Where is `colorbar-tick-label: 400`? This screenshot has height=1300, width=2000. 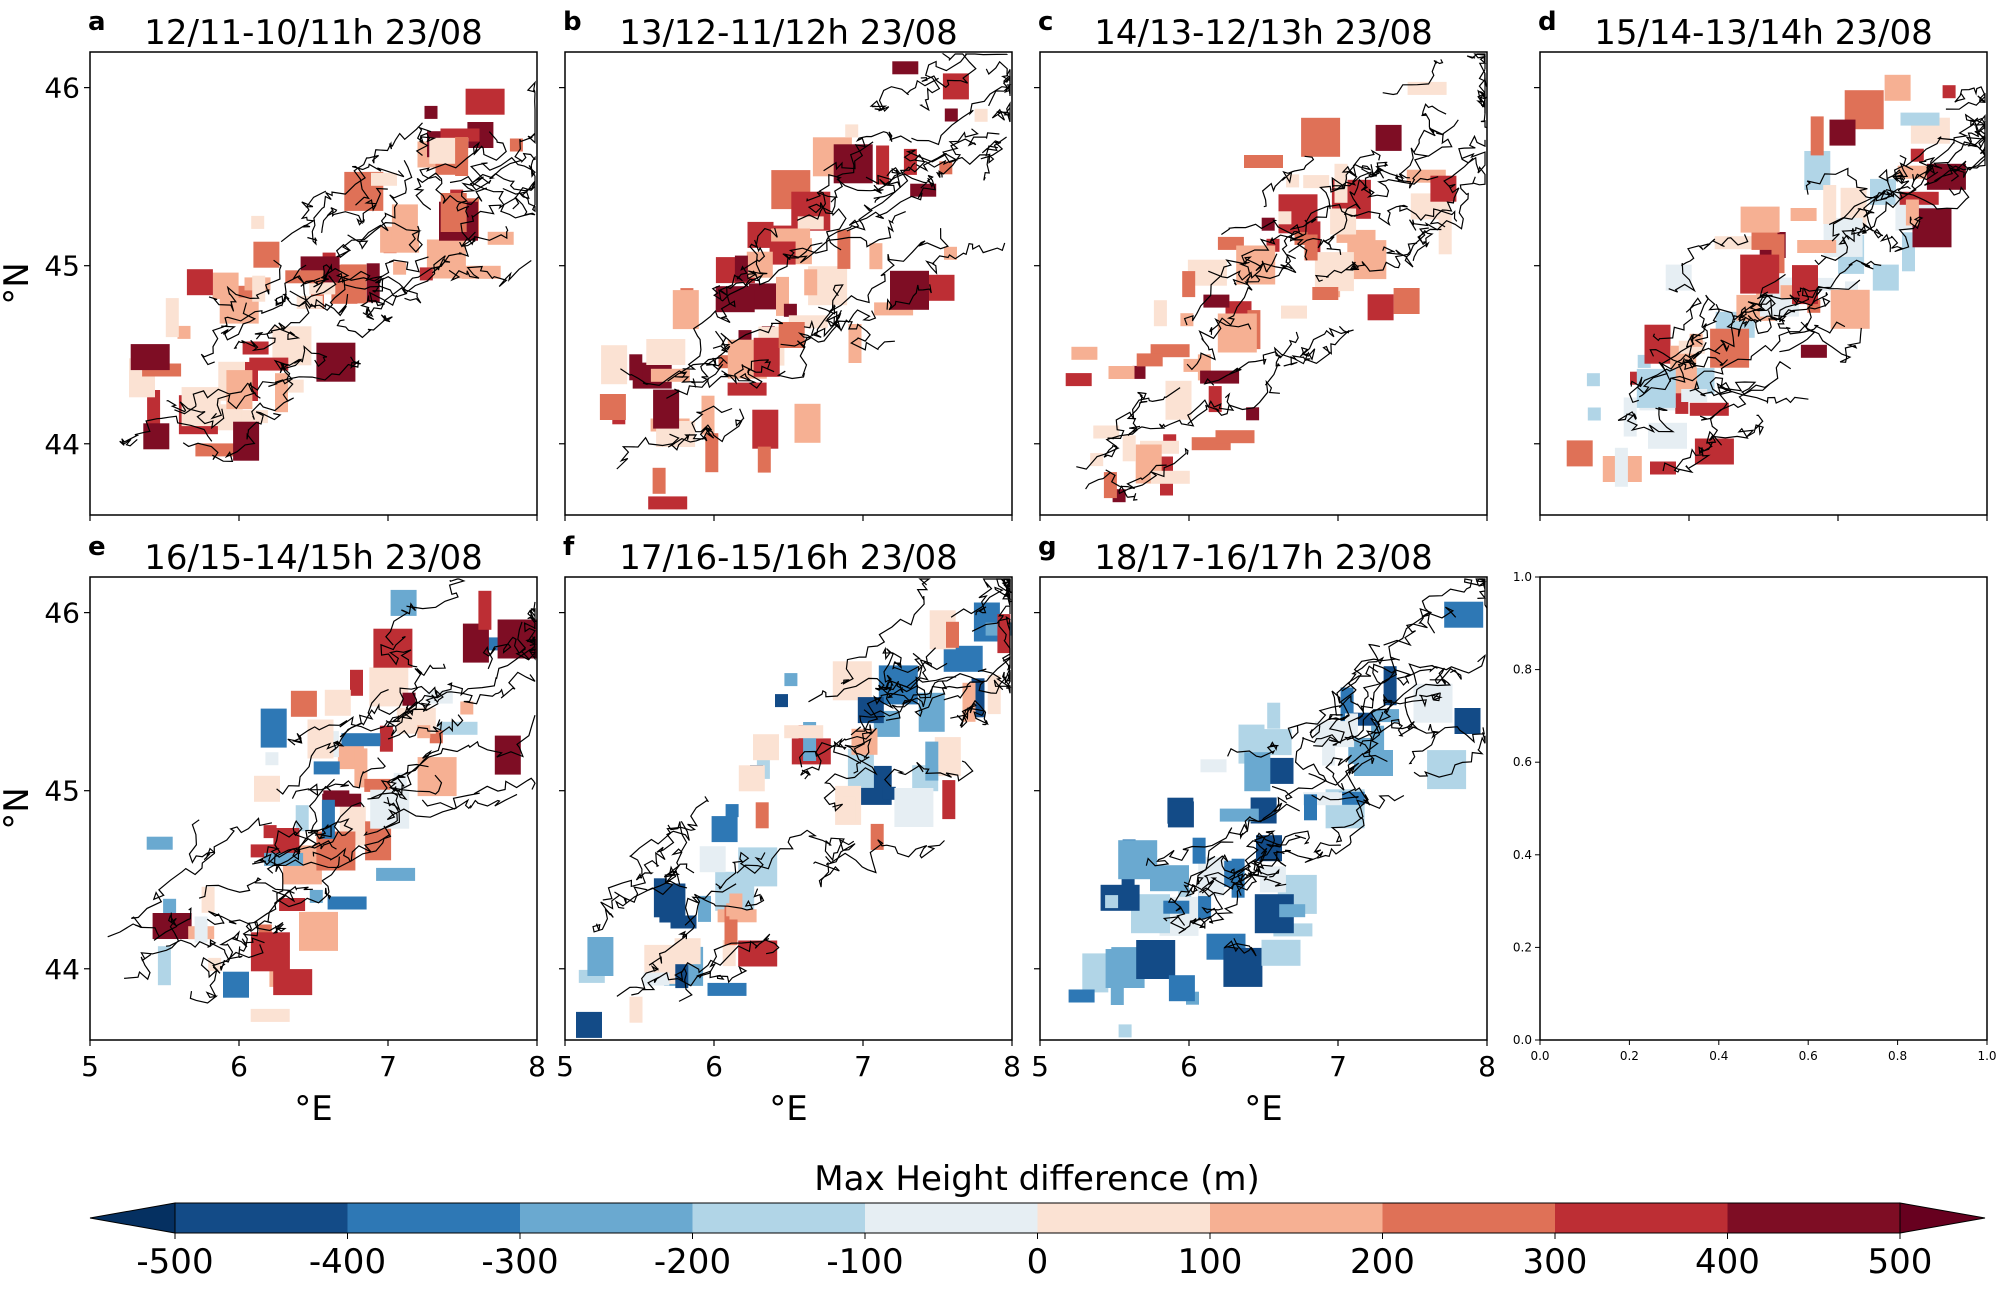 colorbar-tick-label: 400 is located at coordinates (1727, 1262).